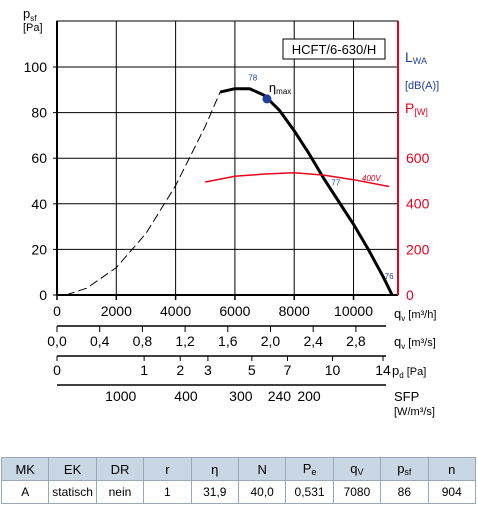 The image size is (478, 506). I want to click on axis-unit-label: qv [m³/h], so click(415, 314).